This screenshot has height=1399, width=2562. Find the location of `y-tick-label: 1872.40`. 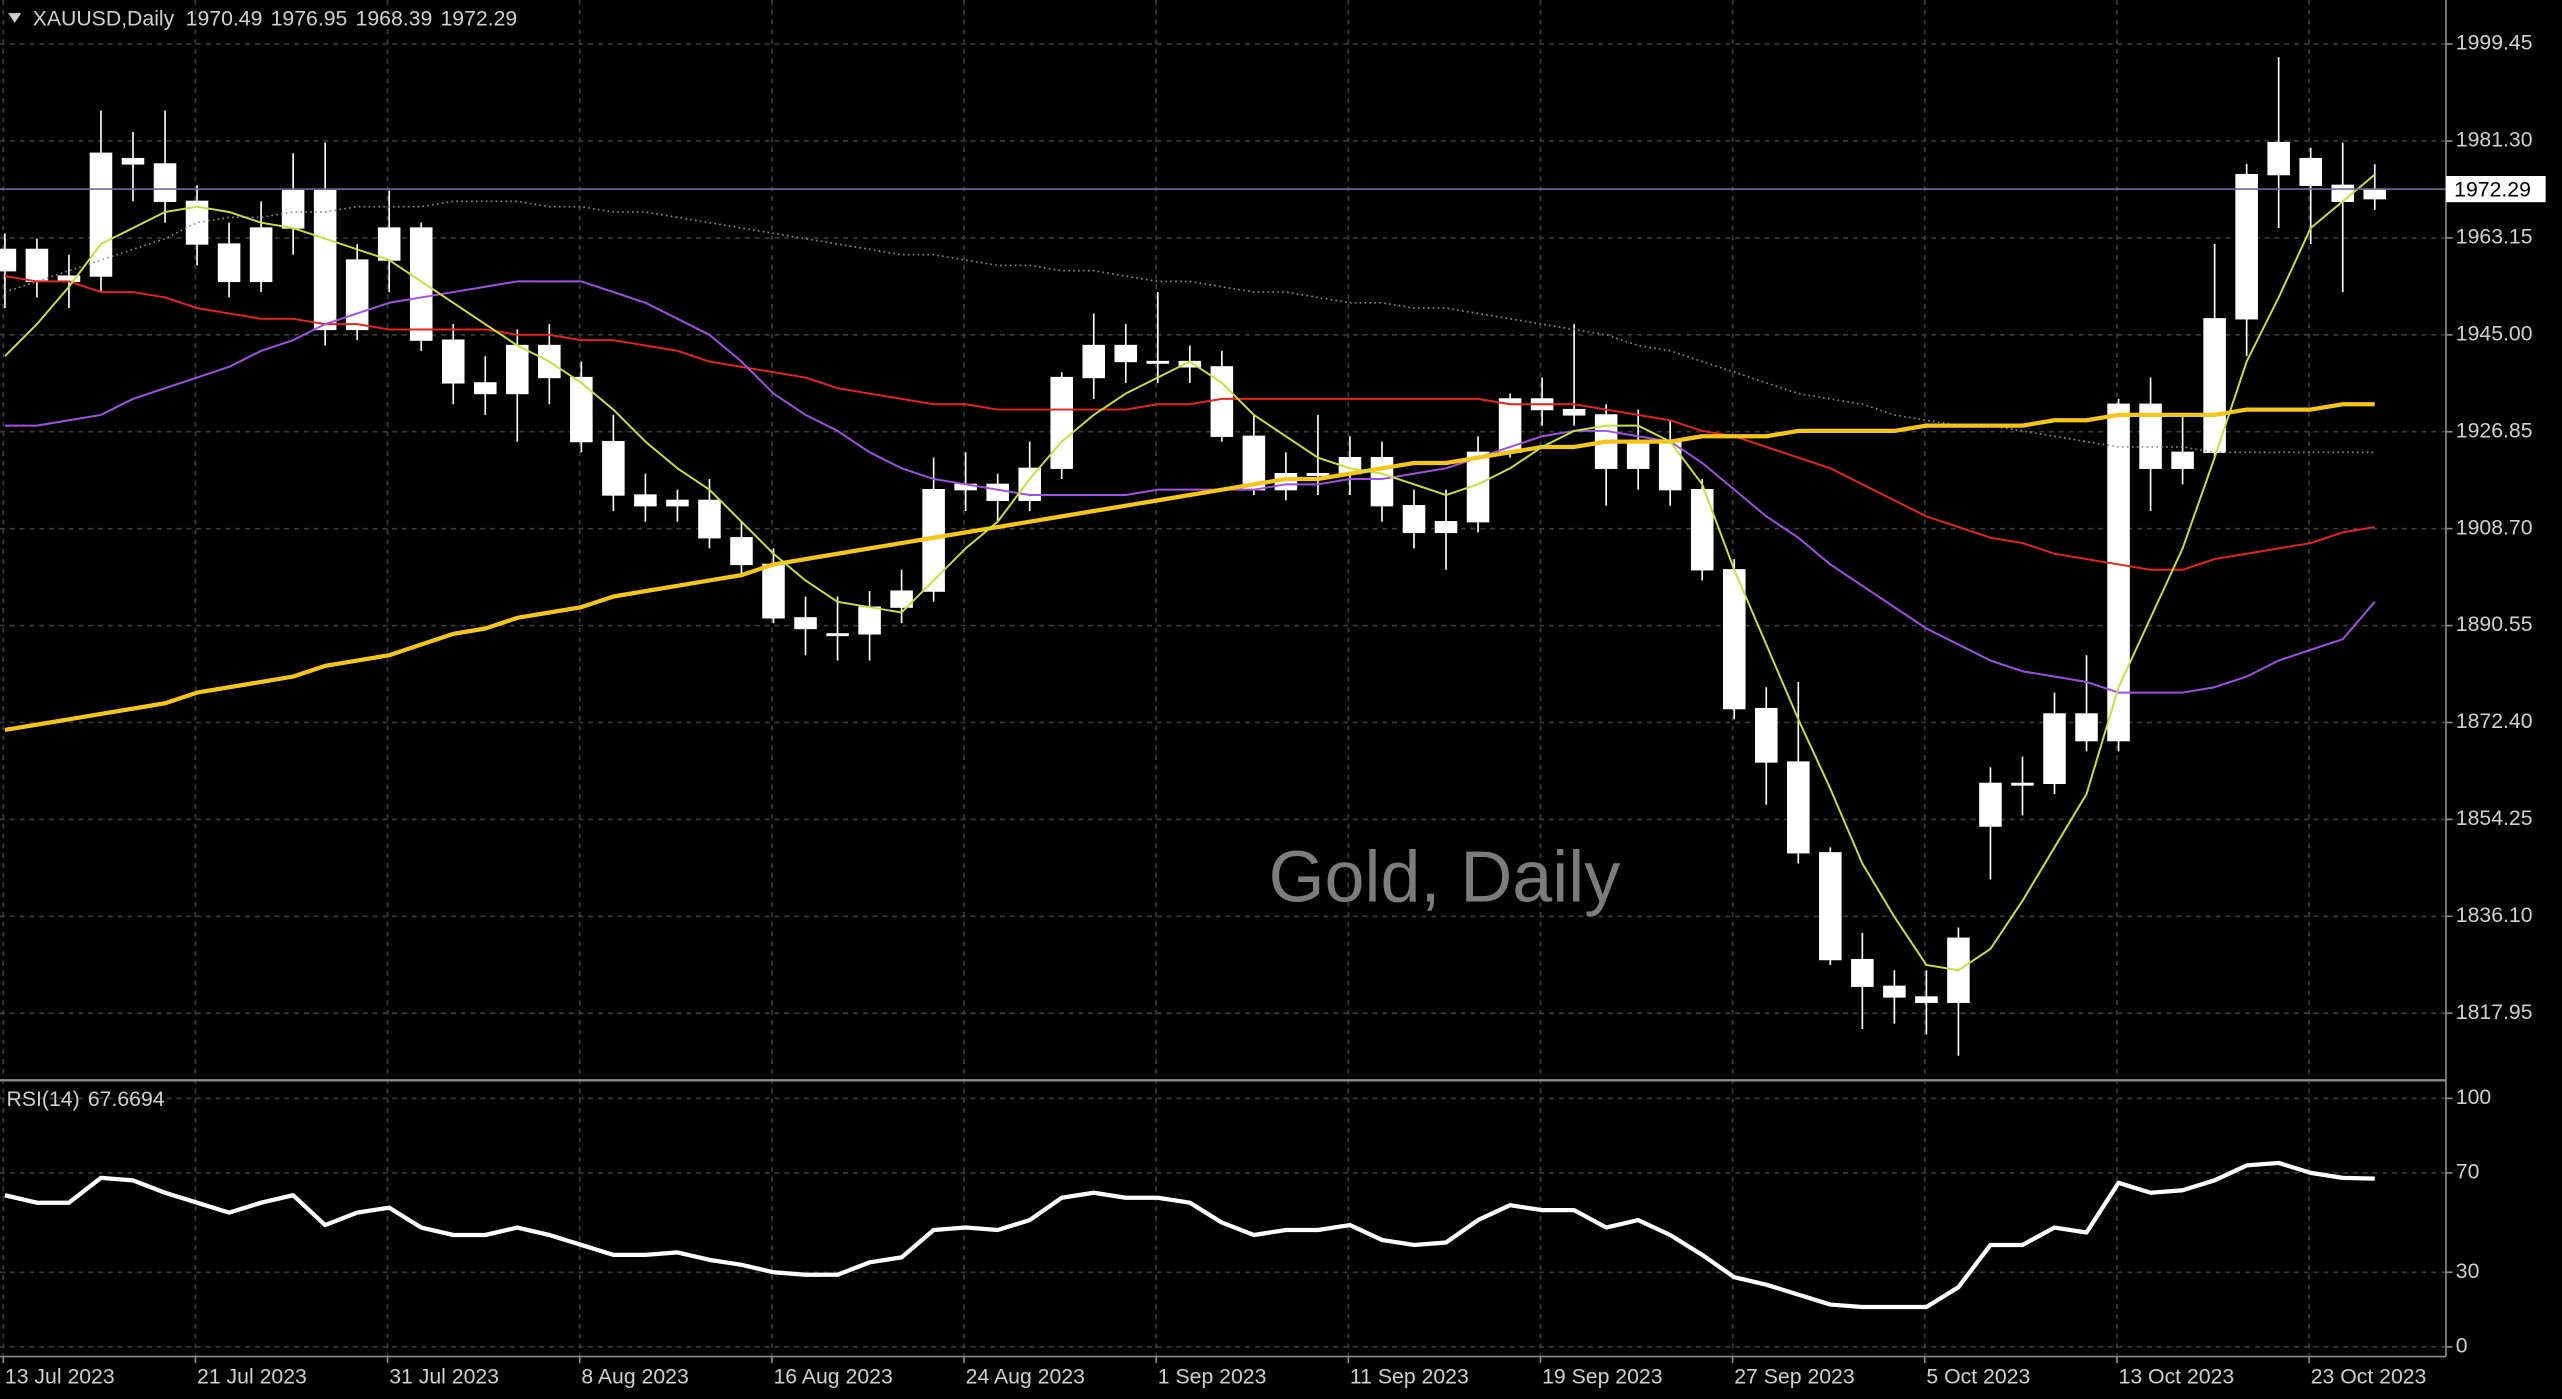

y-tick-label: 1872.40 is located at coordinates (2494, 721).